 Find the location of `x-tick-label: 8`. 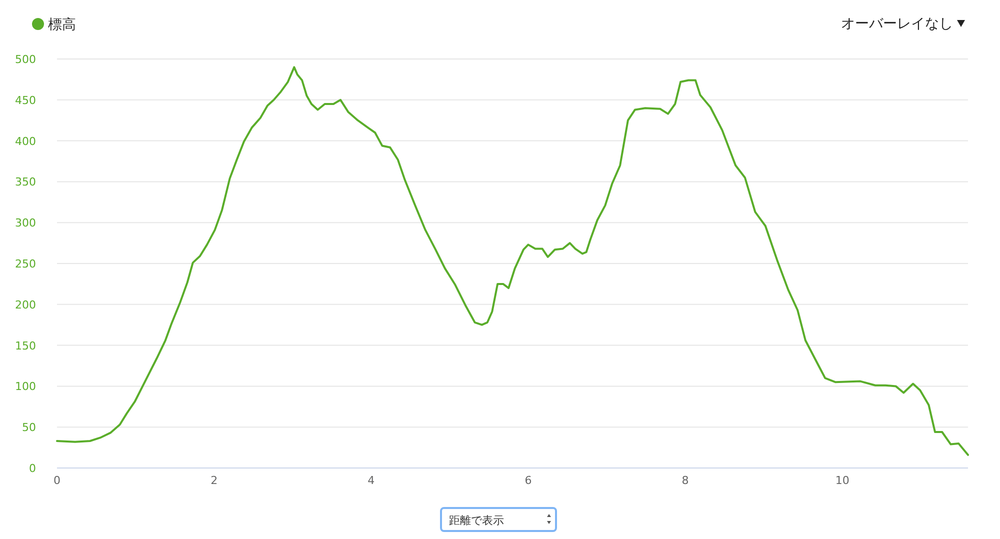

x-tick-label: 8 is located at coordinates (685, 480).